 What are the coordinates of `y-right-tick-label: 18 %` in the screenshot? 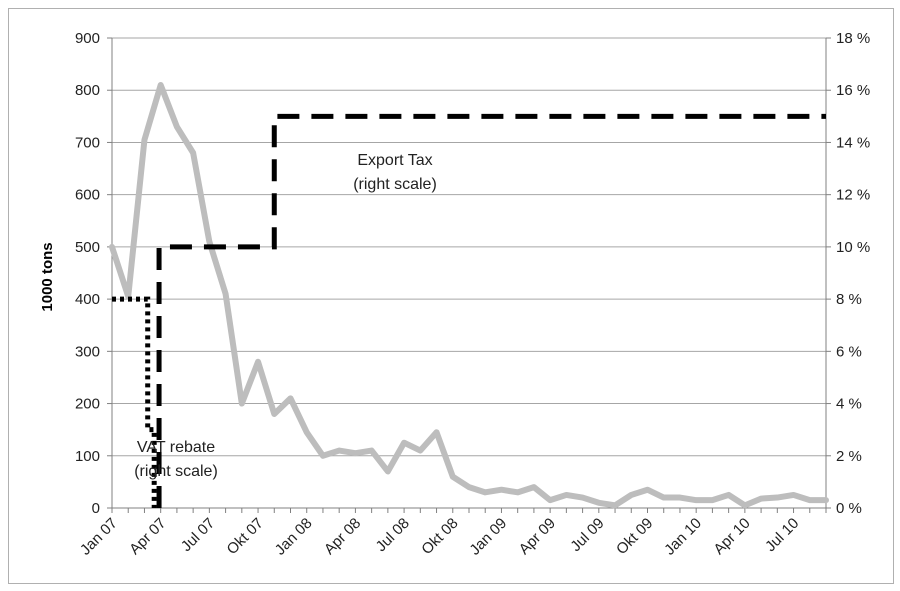 It's located at (853, 38).